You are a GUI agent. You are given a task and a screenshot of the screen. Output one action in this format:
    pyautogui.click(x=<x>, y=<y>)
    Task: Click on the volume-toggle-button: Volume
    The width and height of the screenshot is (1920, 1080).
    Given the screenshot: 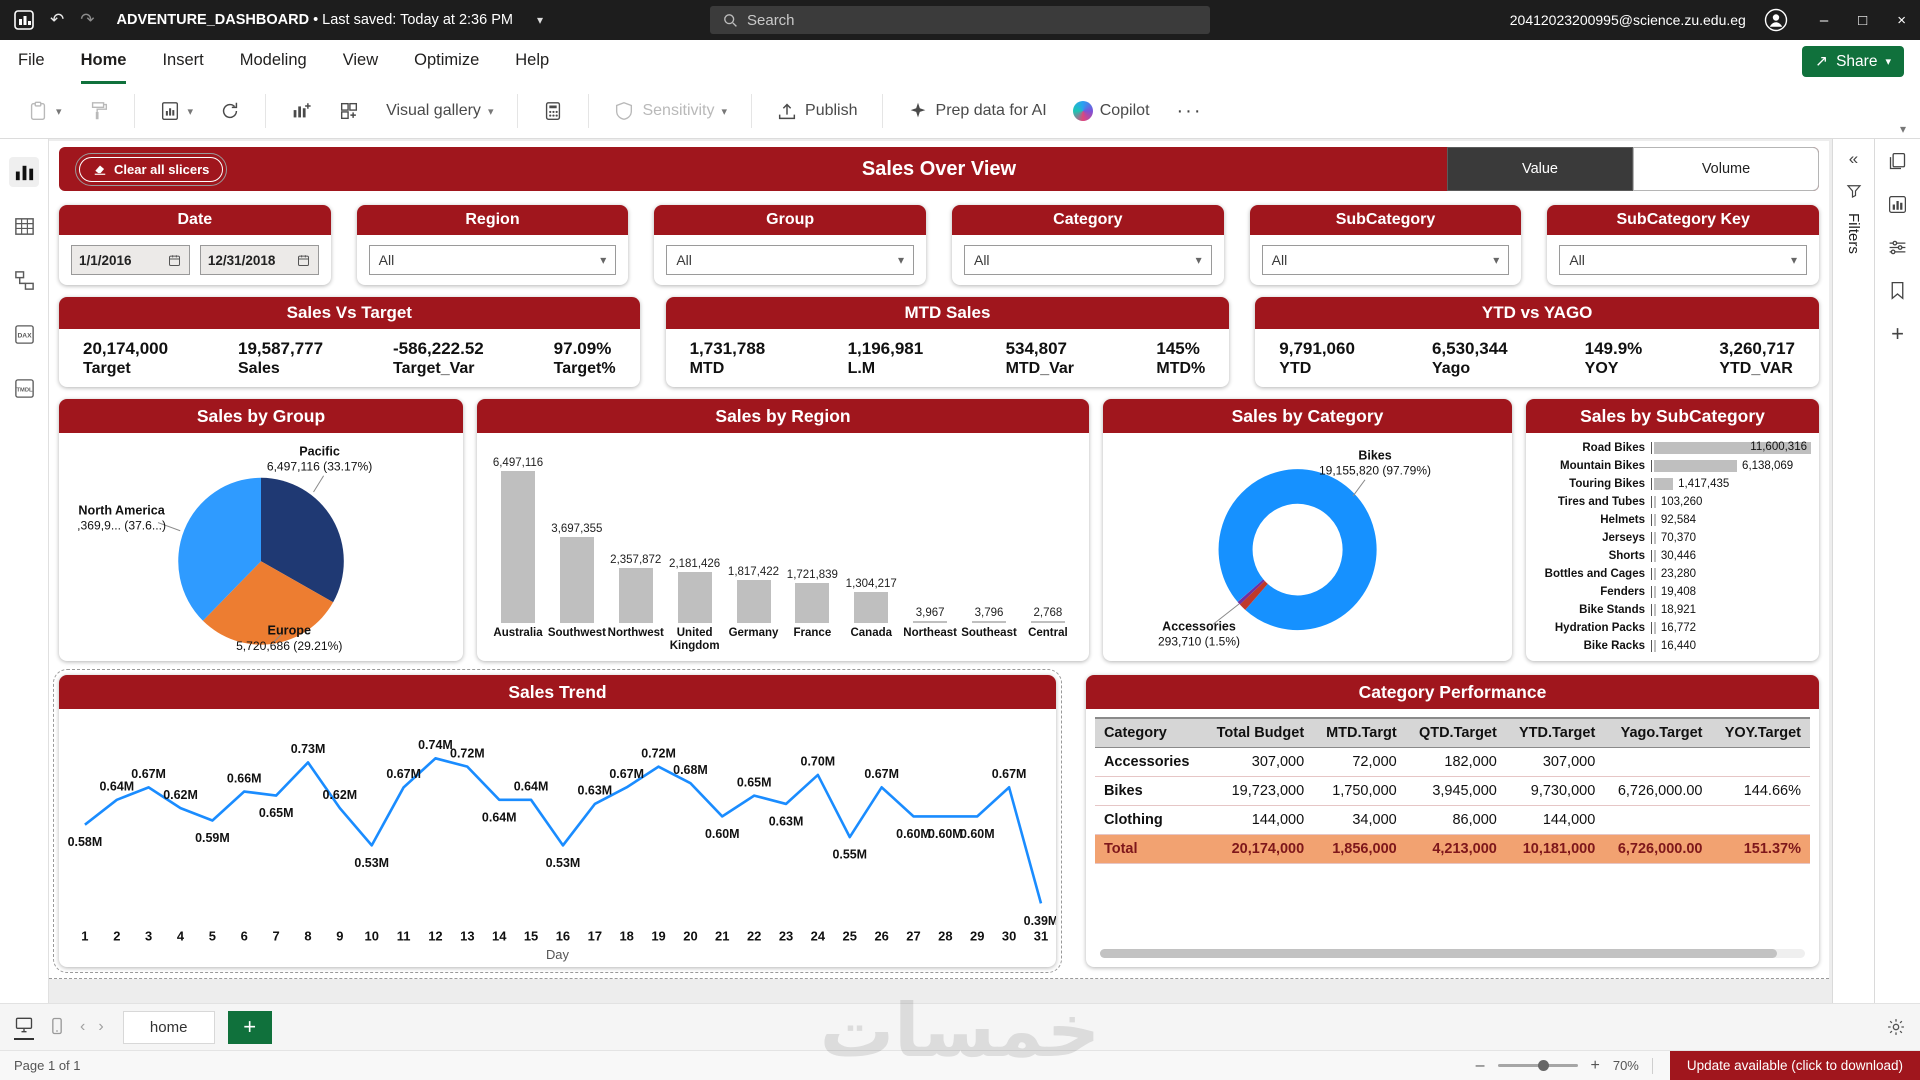 What is the action you would take?
    pyautogui.click(x=1726, y=169)
    